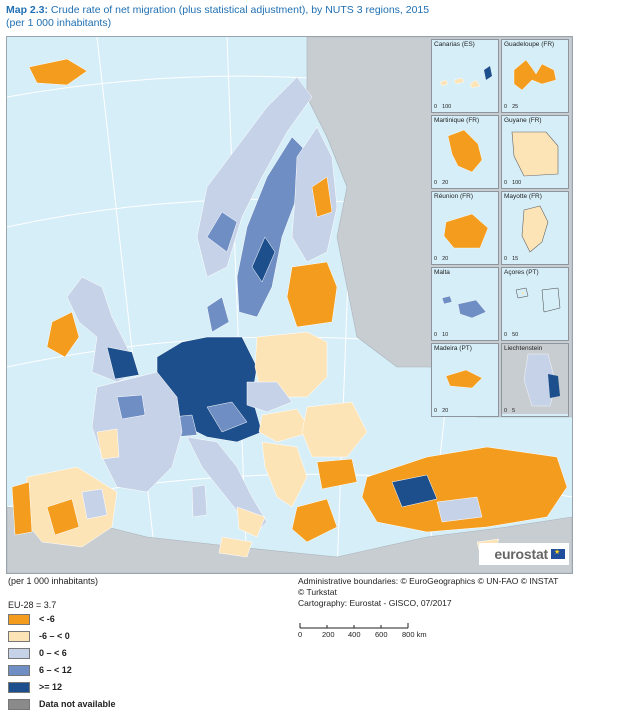  What do you see at coordinates (445, 183) in the screenshot?
I see `inset-scale-label: 20` at bounding box center [445, 183].